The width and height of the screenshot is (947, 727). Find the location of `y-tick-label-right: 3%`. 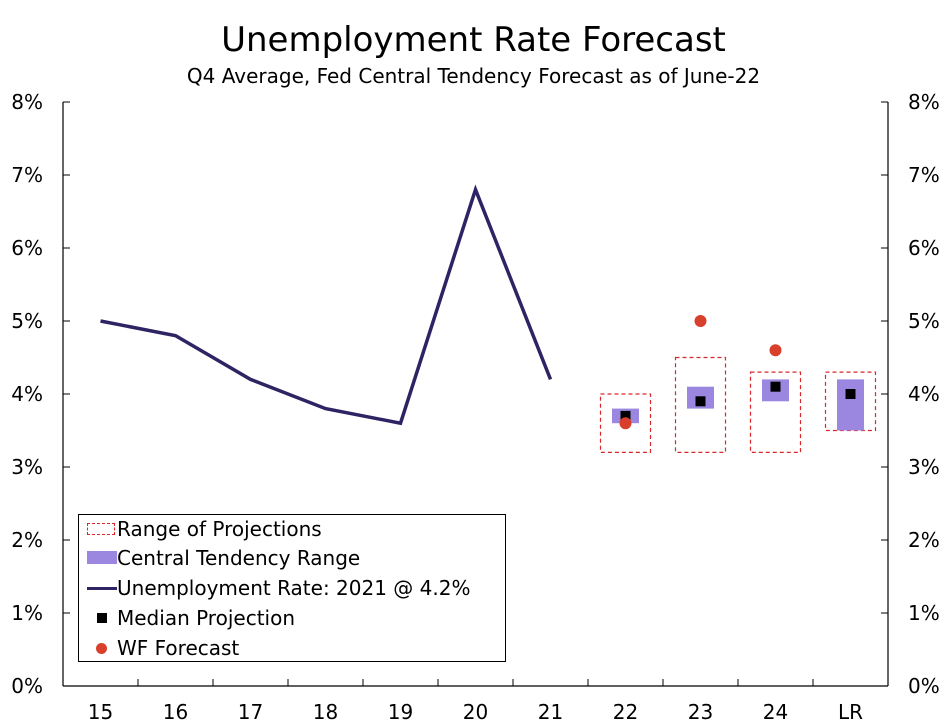

y-tick-label-right: 3% is located at coordinates (924, 467).